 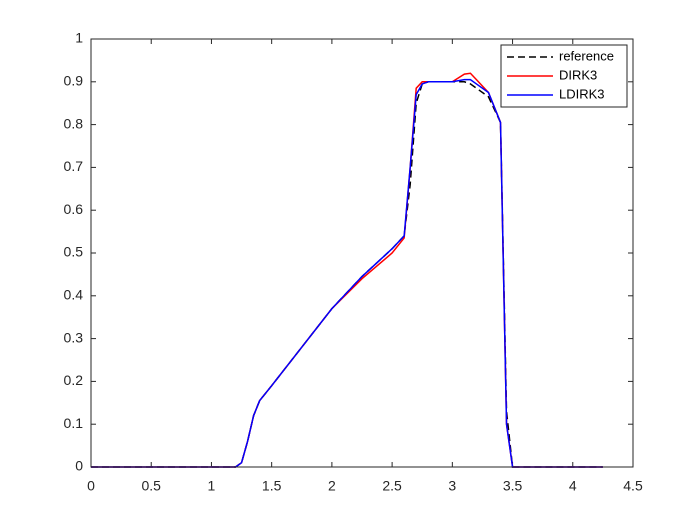 I want to click on x-tick-label: 2, so click(x=332, y=486).